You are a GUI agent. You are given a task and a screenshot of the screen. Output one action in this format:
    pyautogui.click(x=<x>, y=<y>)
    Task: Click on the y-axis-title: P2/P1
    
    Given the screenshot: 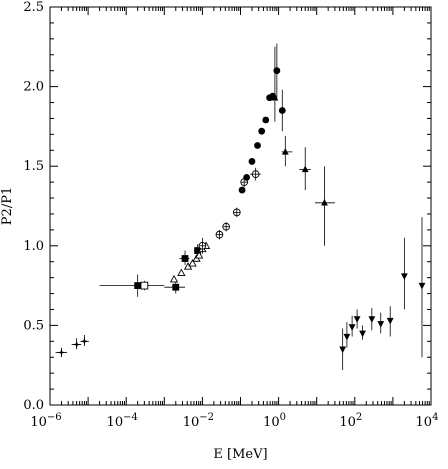 What is the action you would take?
    pyautogui.click(x=7, y=206)
    